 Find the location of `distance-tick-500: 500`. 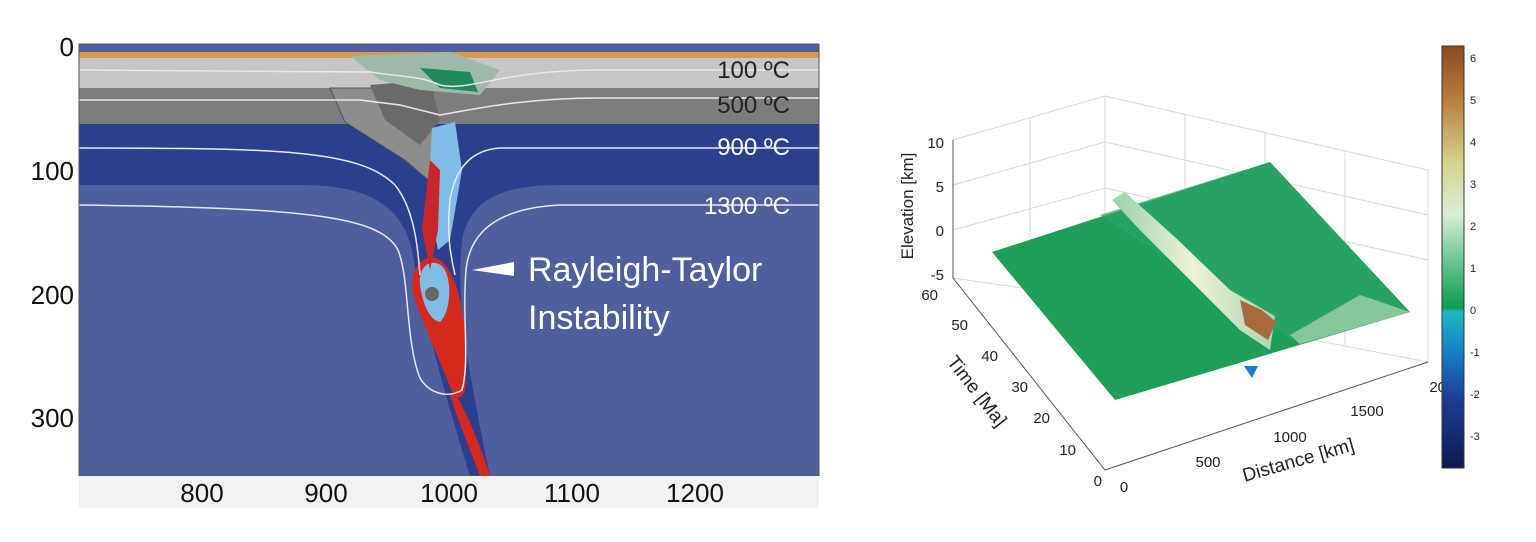

distance-tick-500: 500 is located at coordinates (1207, 462).